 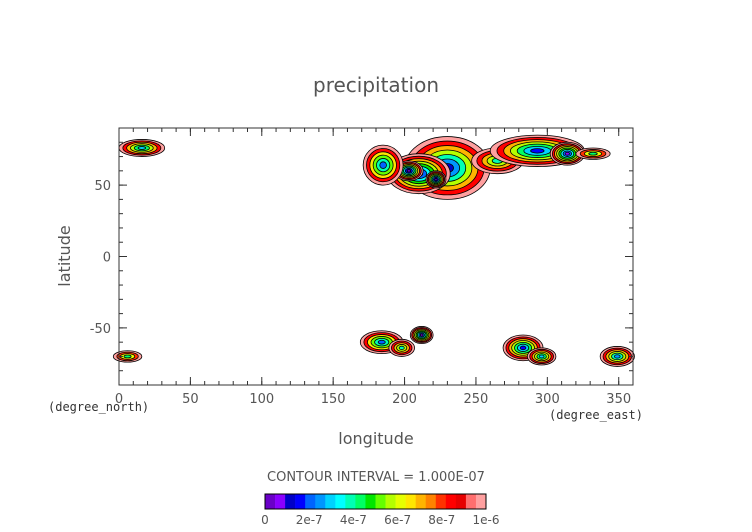 I want to click on y-axis-label: latitude, so click(x=64, y=255).